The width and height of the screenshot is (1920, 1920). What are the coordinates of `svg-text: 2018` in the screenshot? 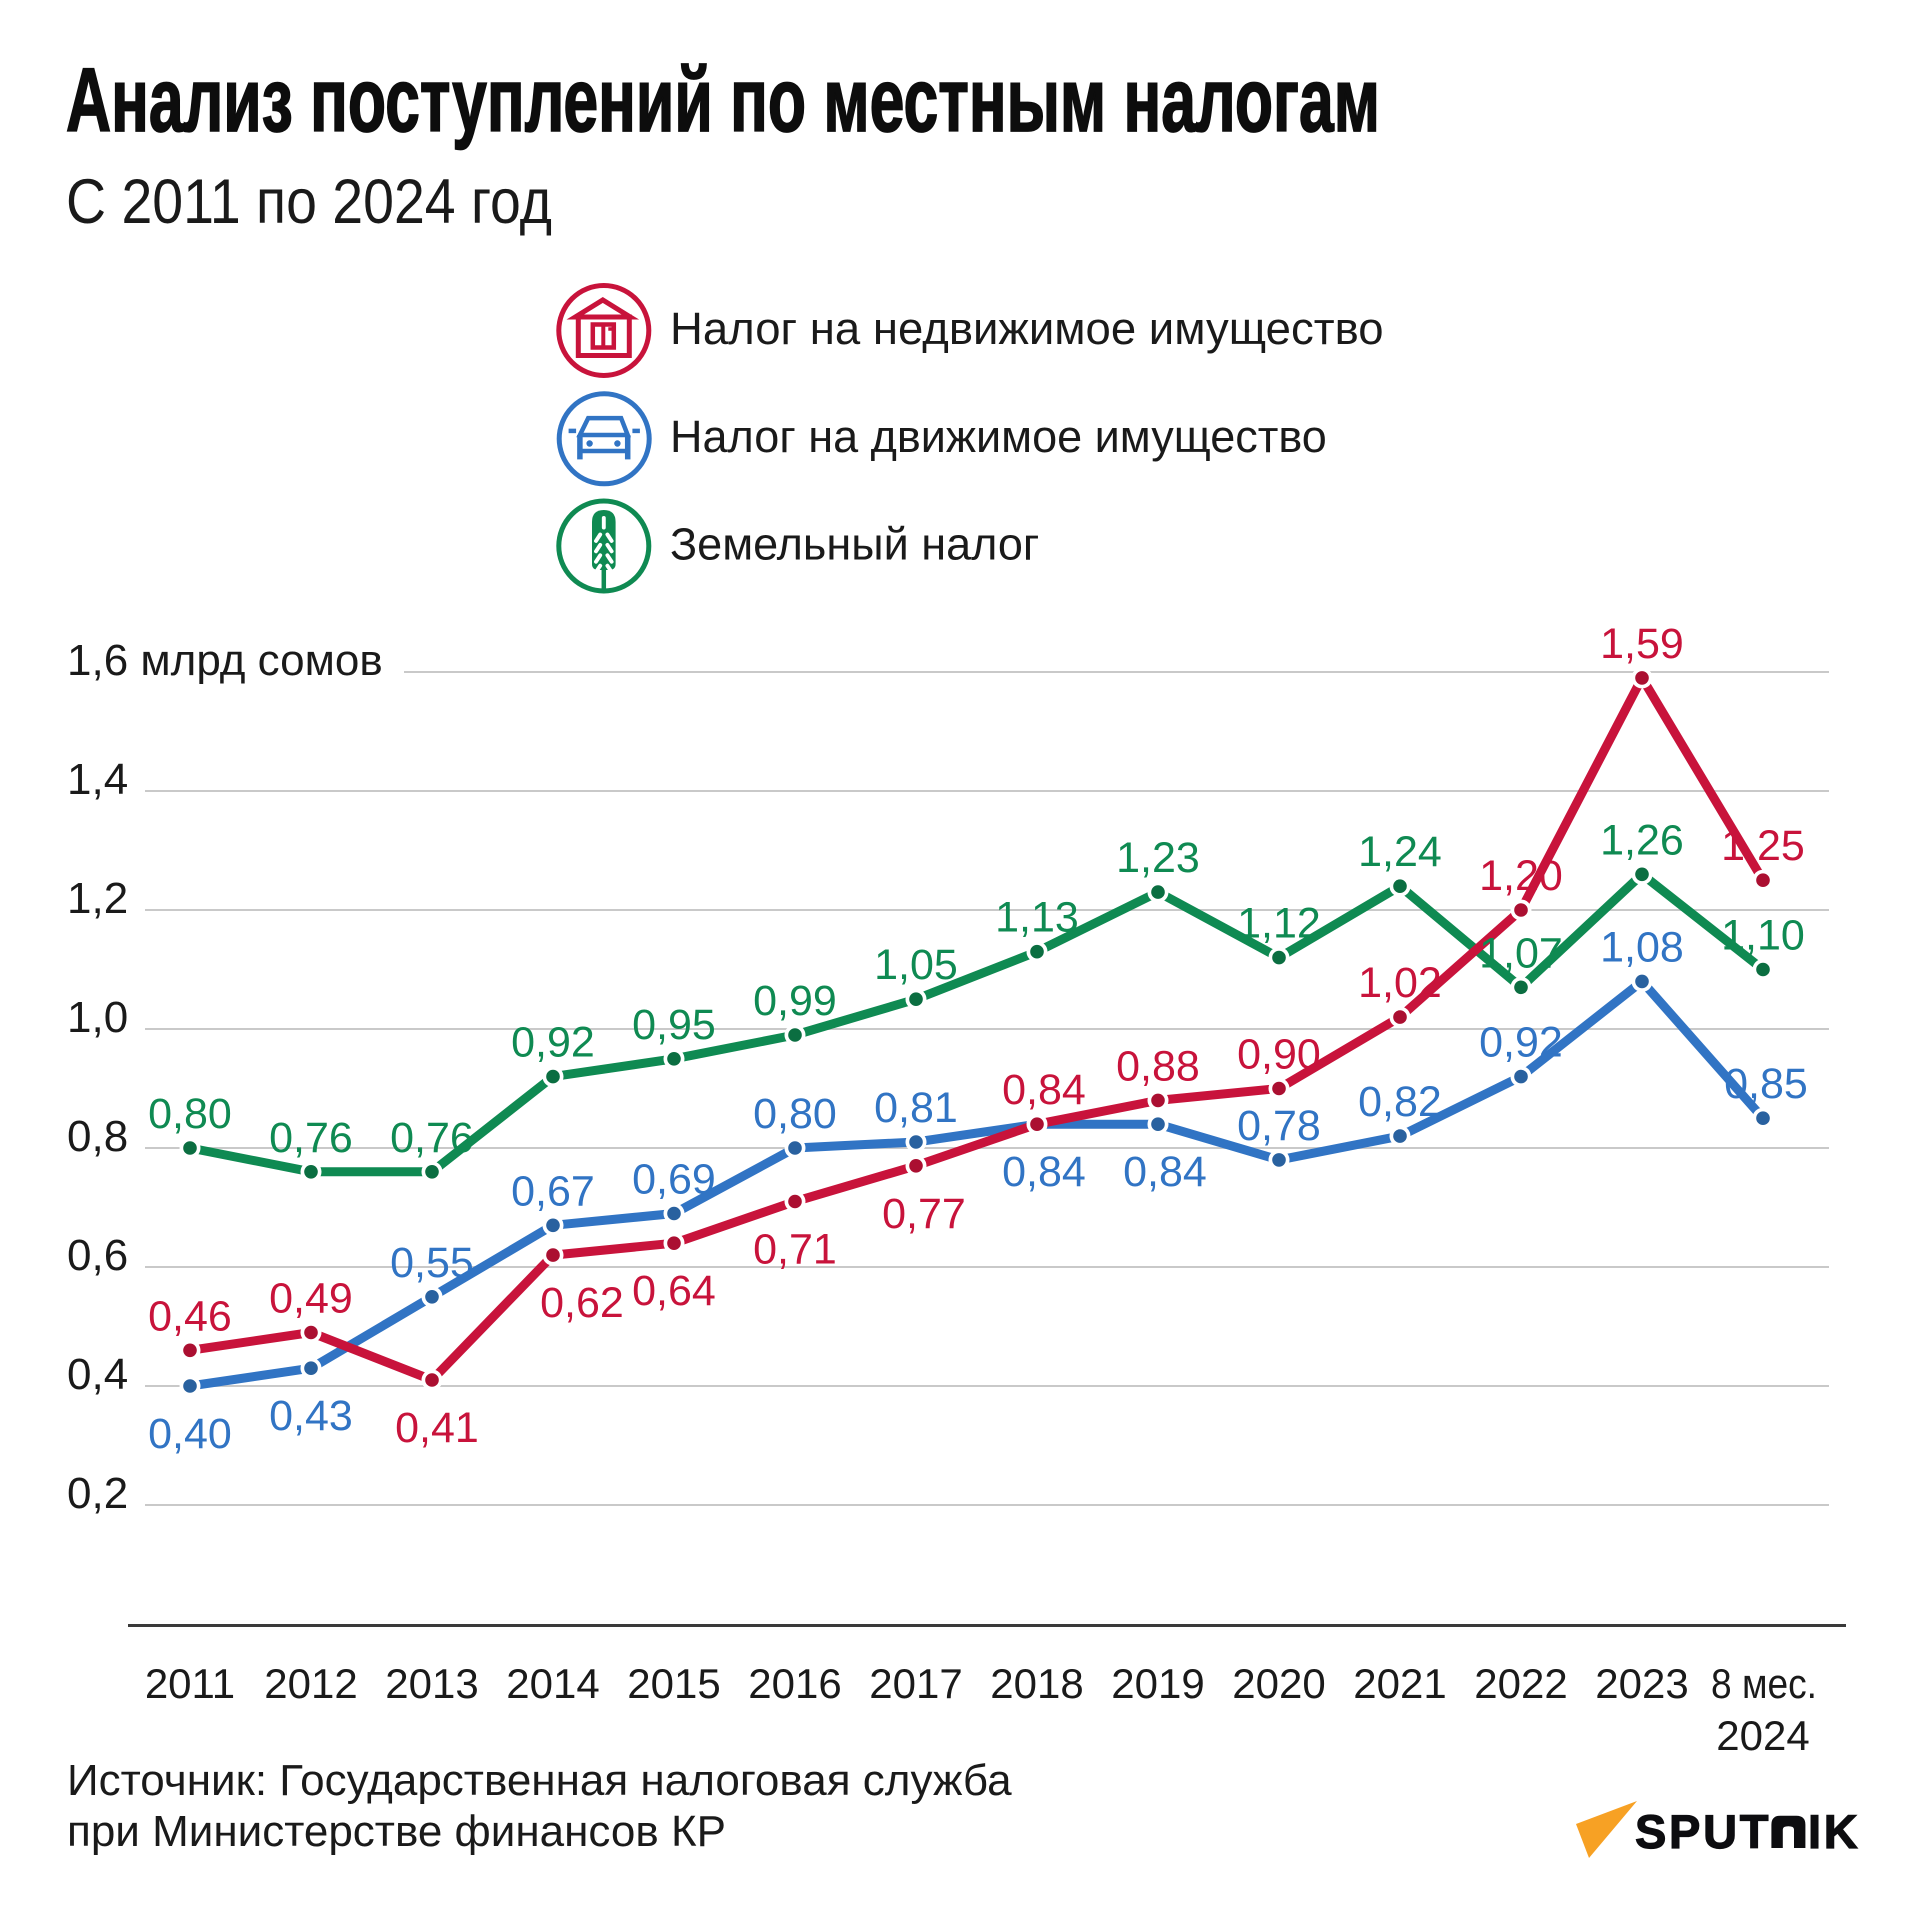 It's located at (1036, 1683).